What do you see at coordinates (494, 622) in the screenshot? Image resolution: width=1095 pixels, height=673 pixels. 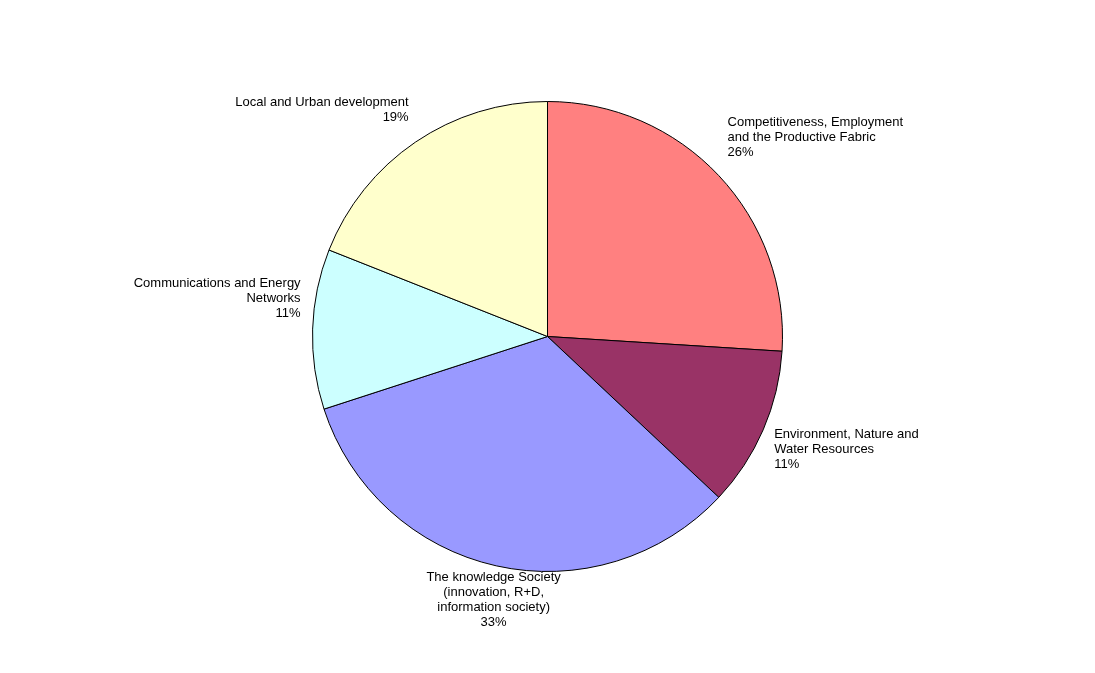 I see `data-label: 33%` at bounding box center [494, 622].